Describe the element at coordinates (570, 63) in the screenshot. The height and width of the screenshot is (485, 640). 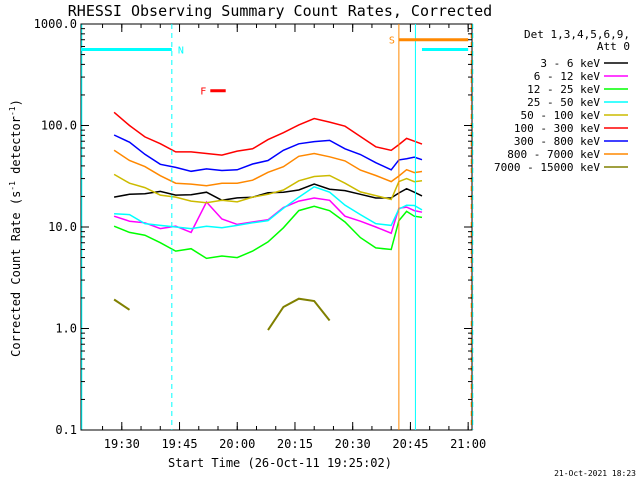
I see `legend-entry-label: 3 - 6 keV` at that location.